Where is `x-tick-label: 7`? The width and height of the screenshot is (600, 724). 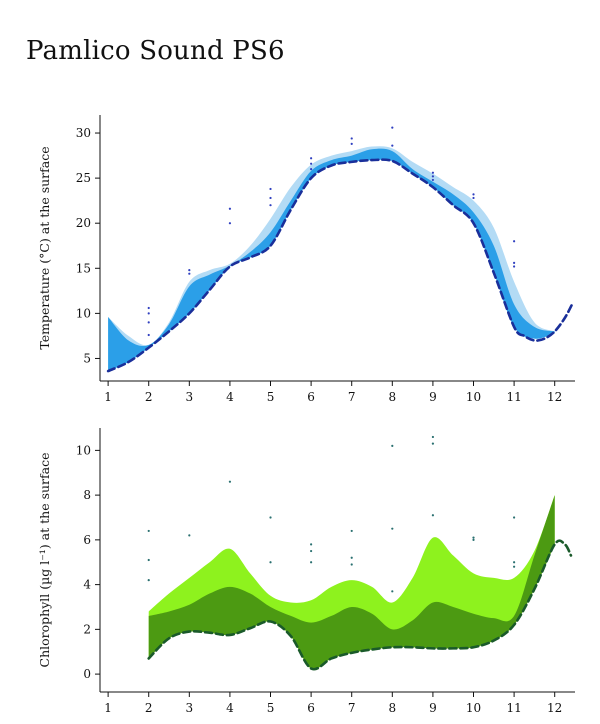
x-tick-label: 7 is located at coordinates (352, 708).